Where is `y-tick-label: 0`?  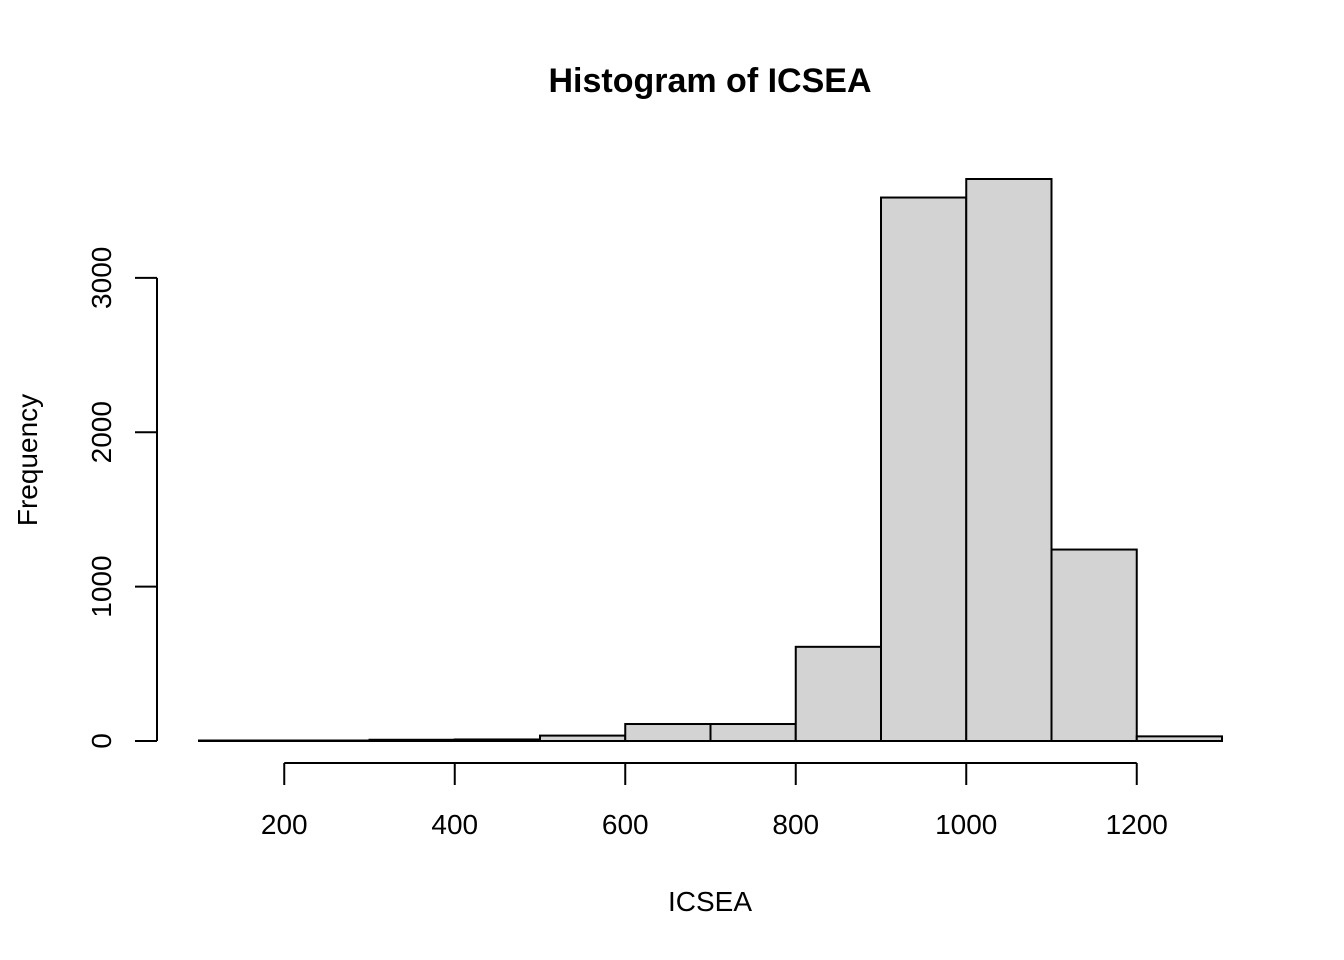 y-tick-label: 0 is located at coordinates (101, 741).